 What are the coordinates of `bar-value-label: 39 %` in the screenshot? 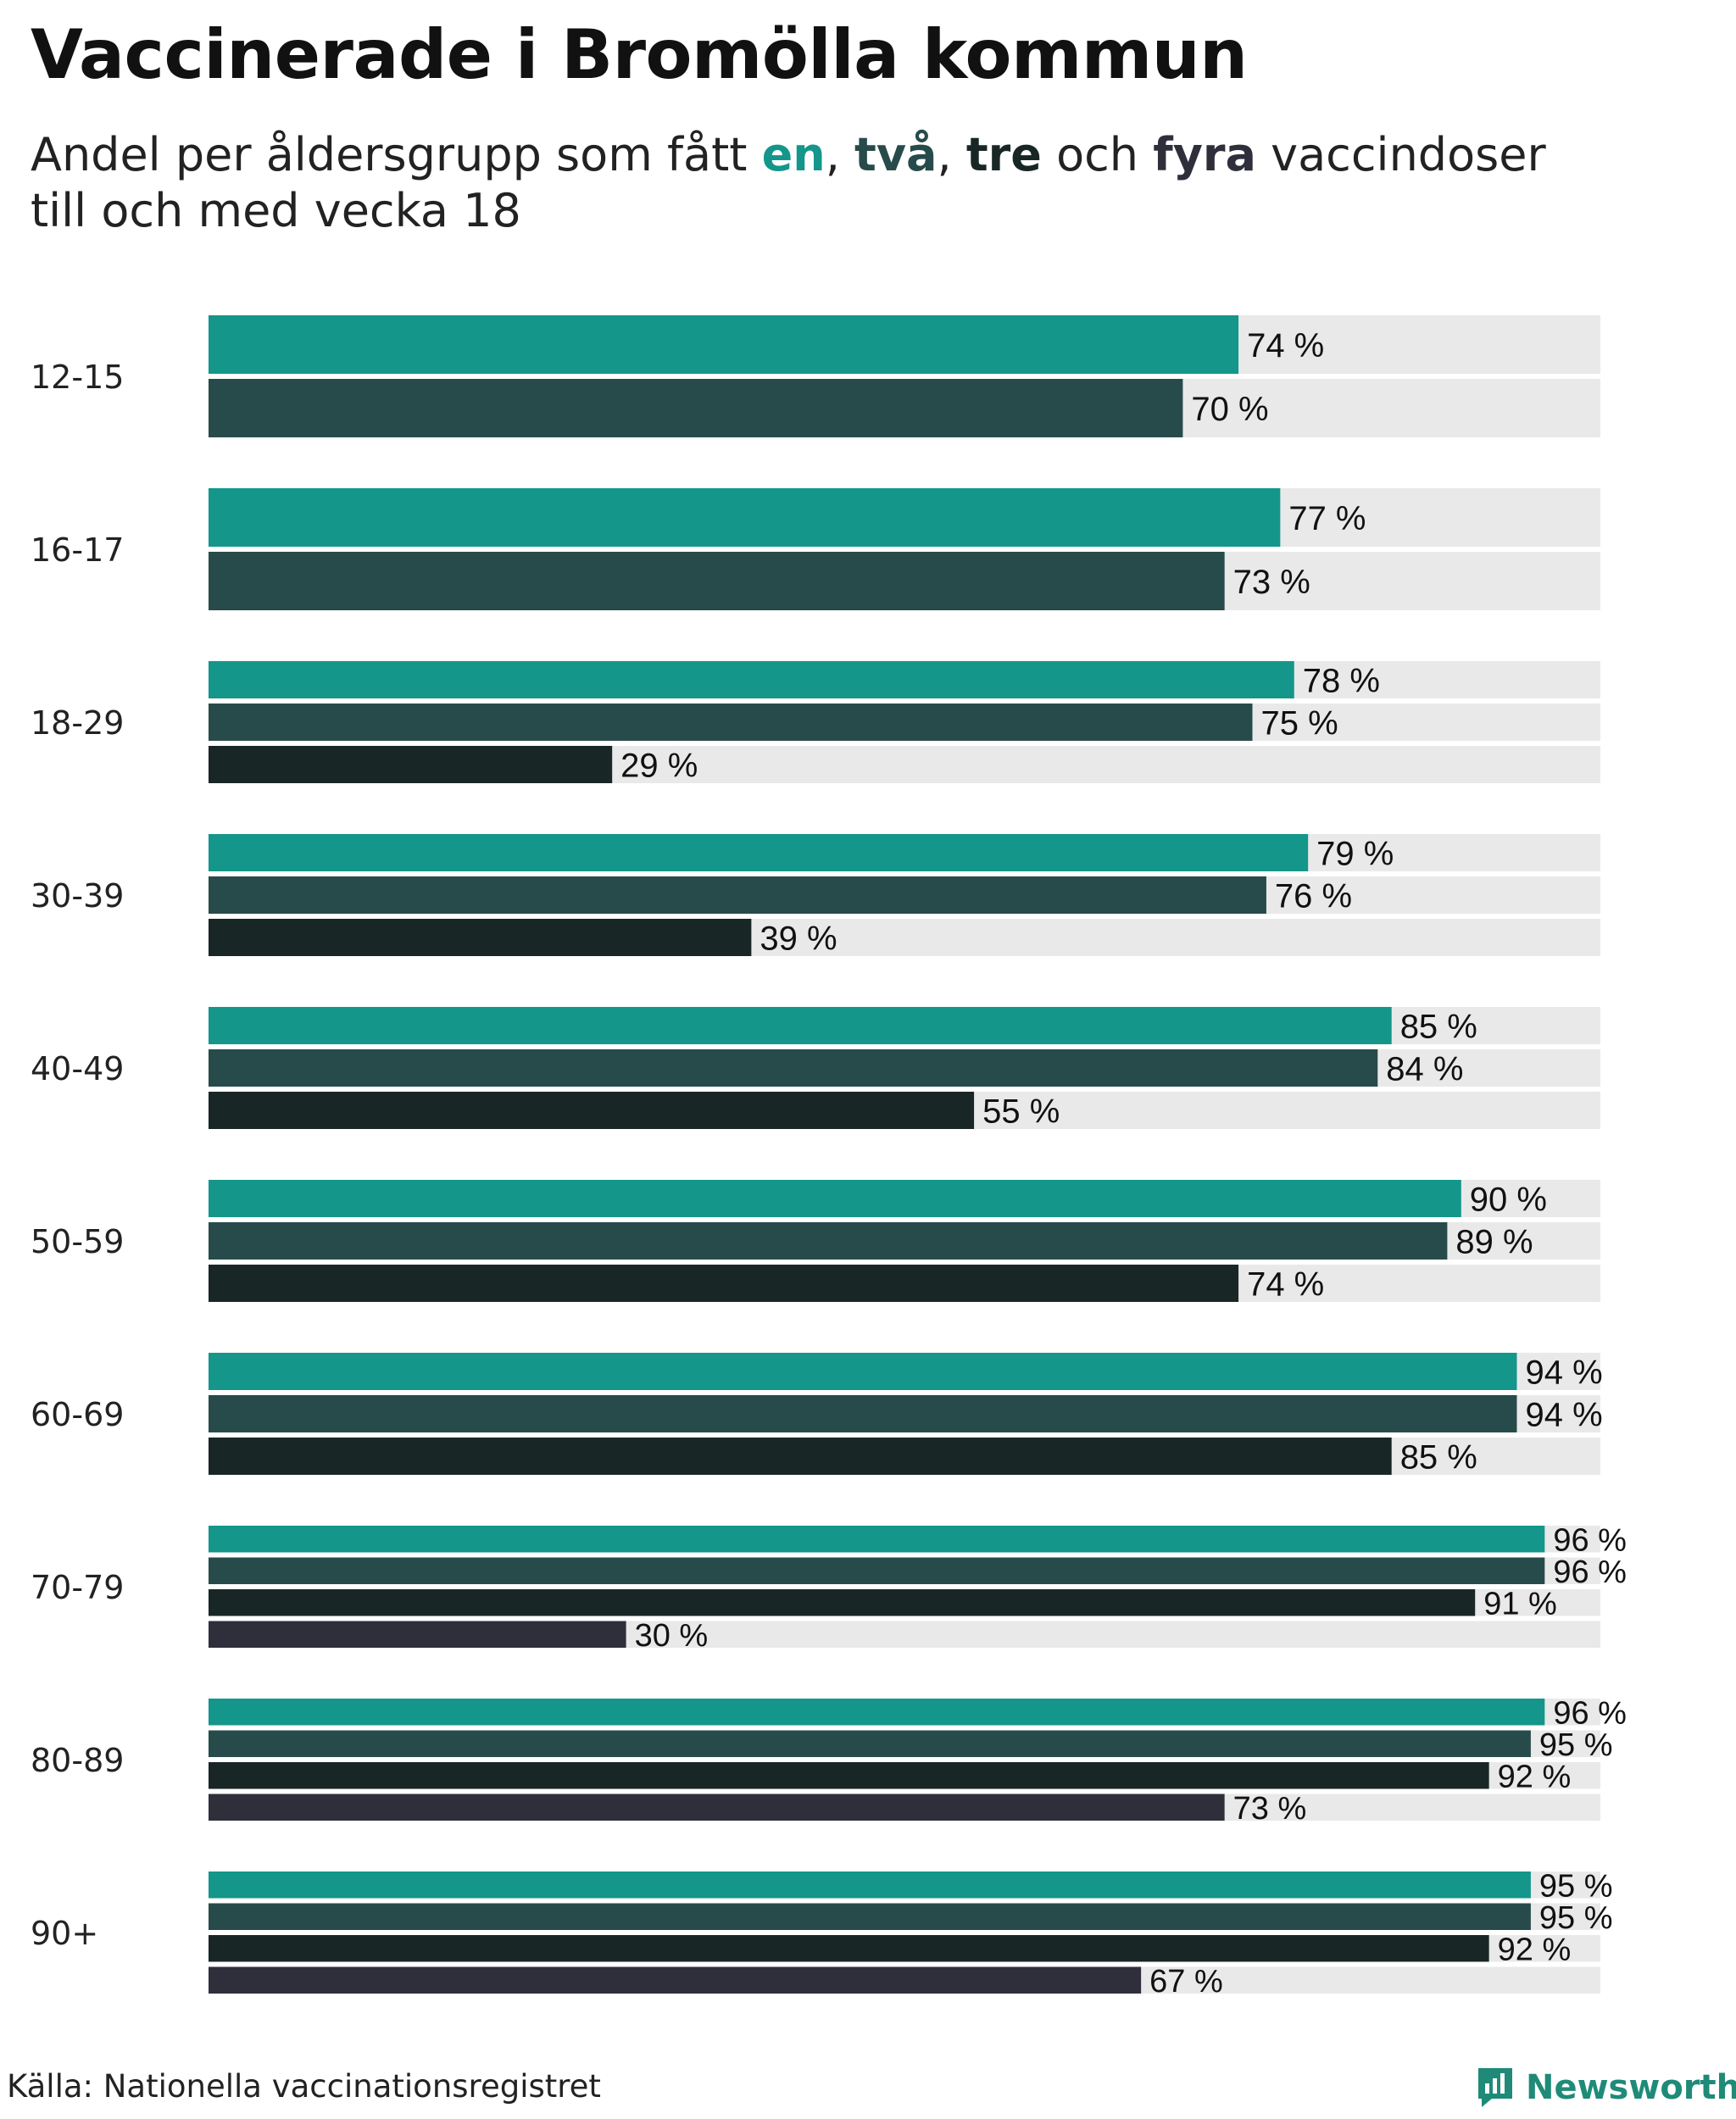 It's located at (798, 938).